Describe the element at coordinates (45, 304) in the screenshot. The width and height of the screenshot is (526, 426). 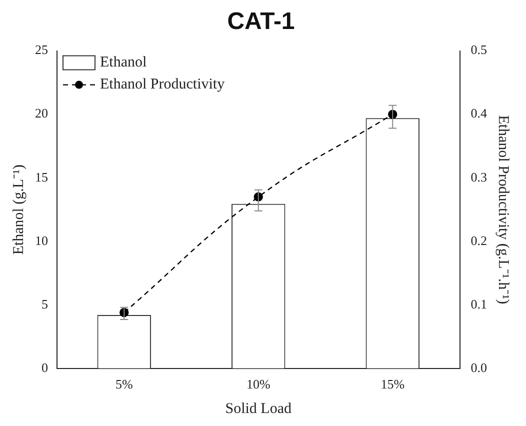
I see `y-tick-label: 5` at that location.